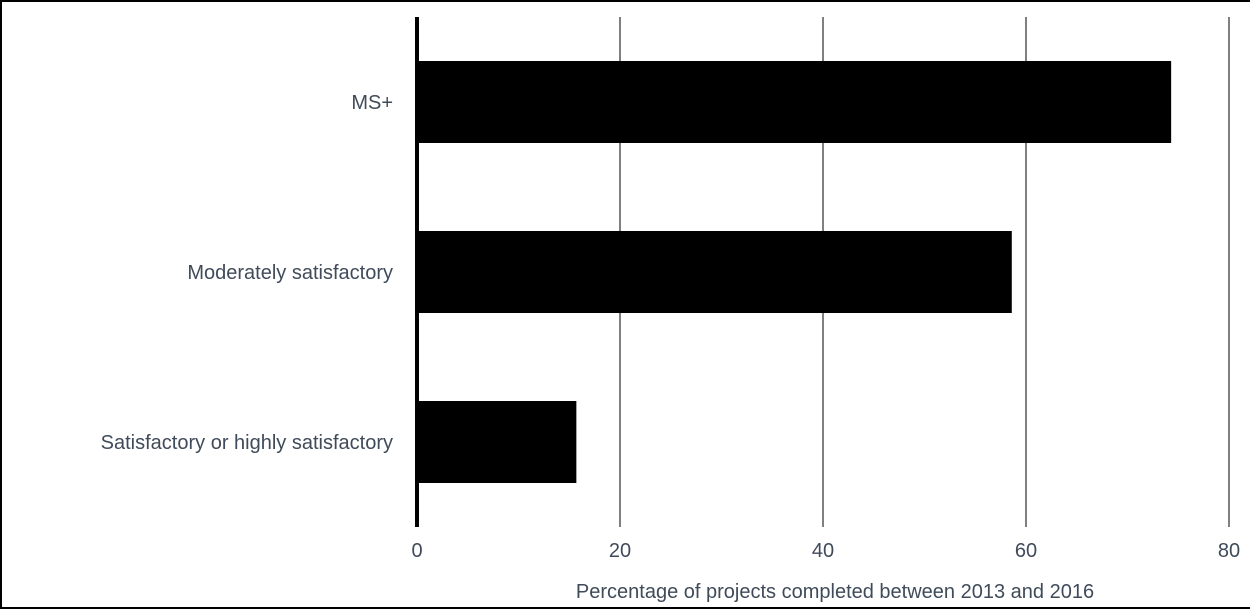  What do you see at coordinates (416, 551) in the screenshot?
I see `x-tick-label-0: 0` at bounding box center [416, 551].